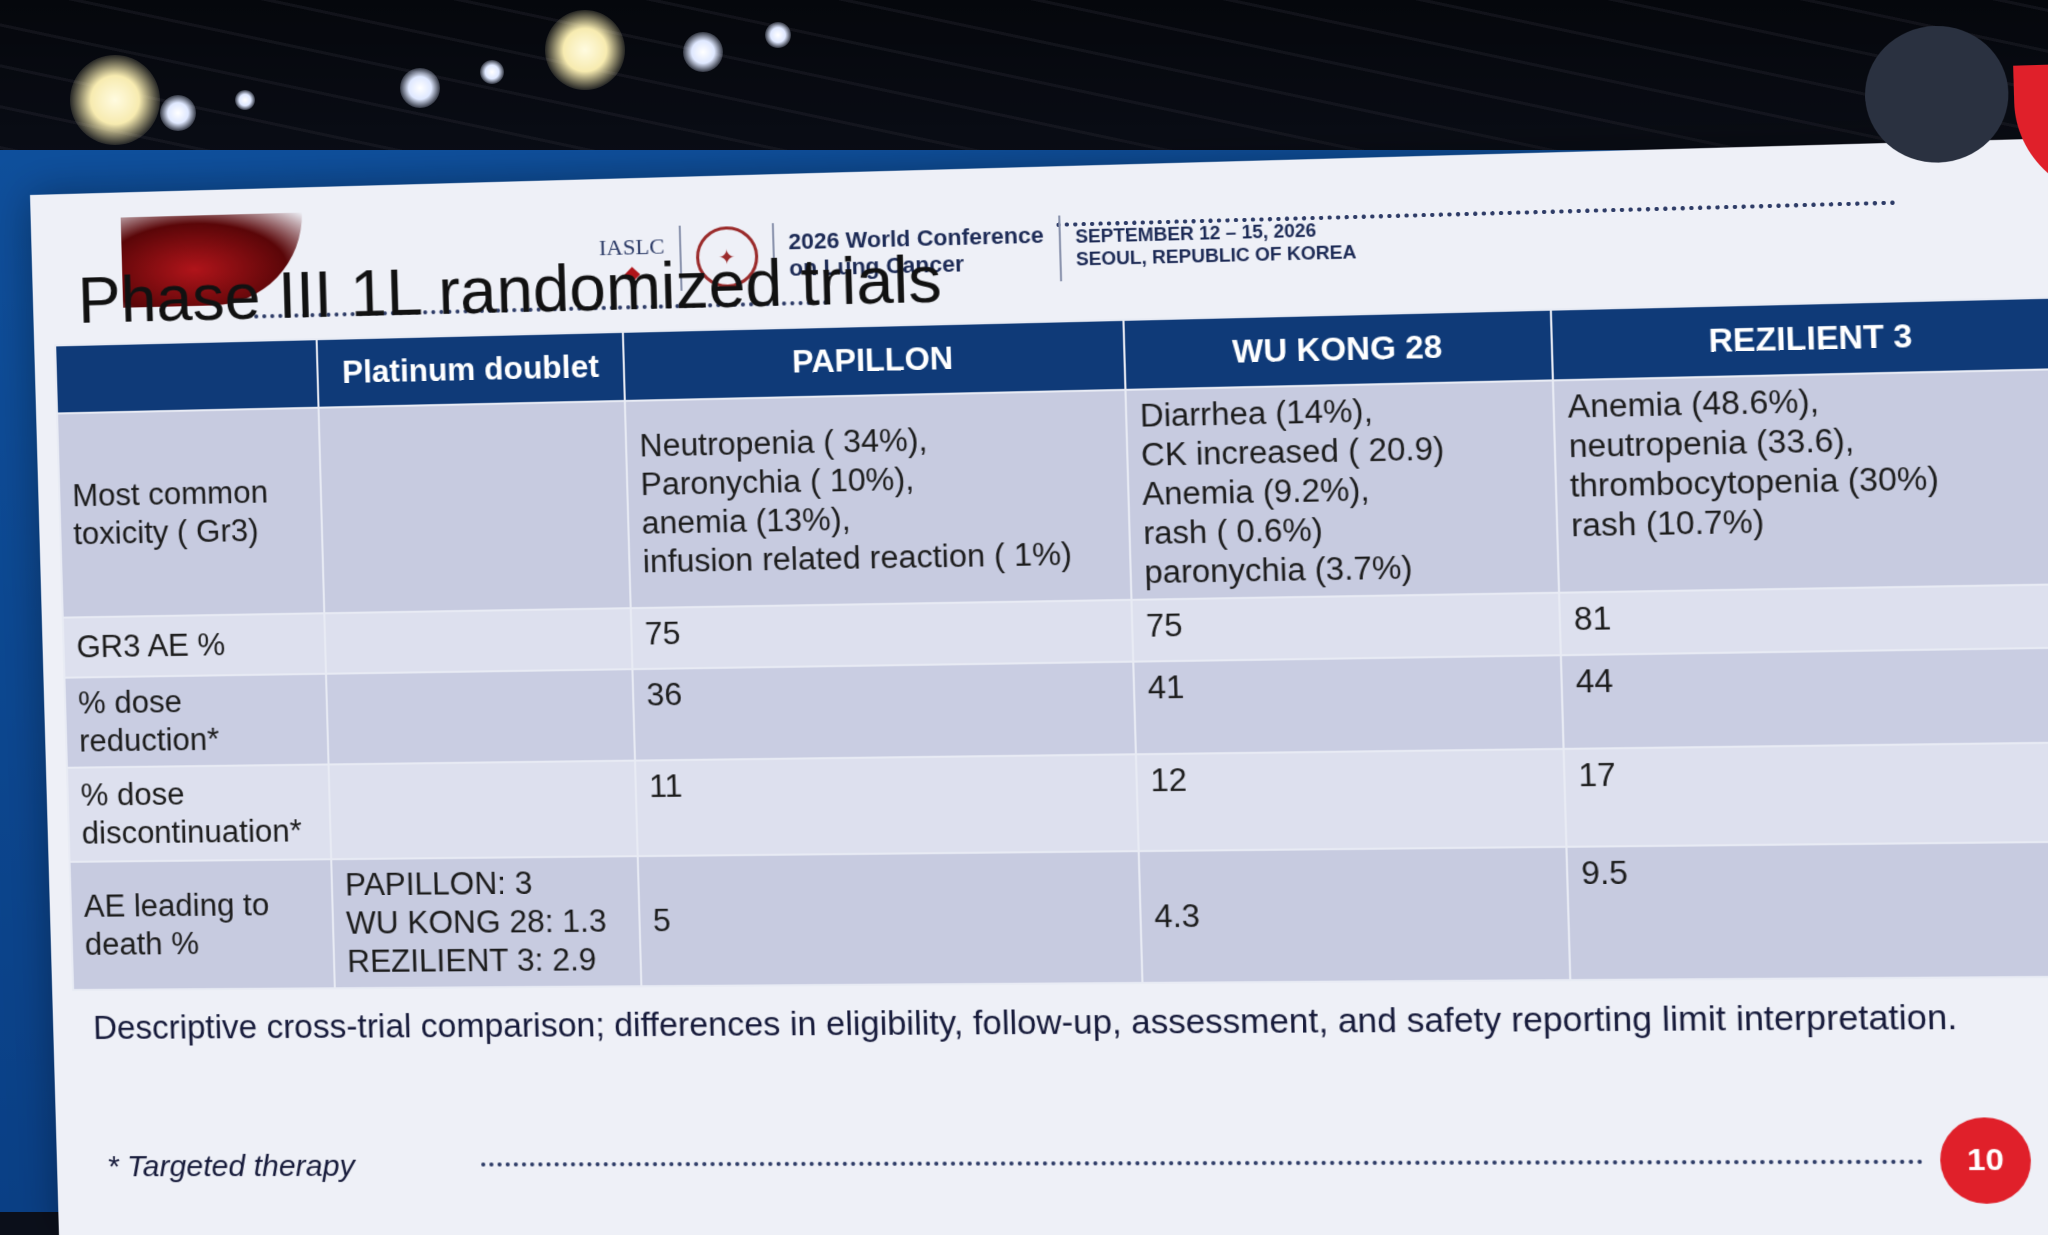 The width and height of the screenshot is (2048, 1235). What do you see at coordinates (1351, 800) in the screenshot?
I see `table-cell: 12` at bounding box center [1351, 800].